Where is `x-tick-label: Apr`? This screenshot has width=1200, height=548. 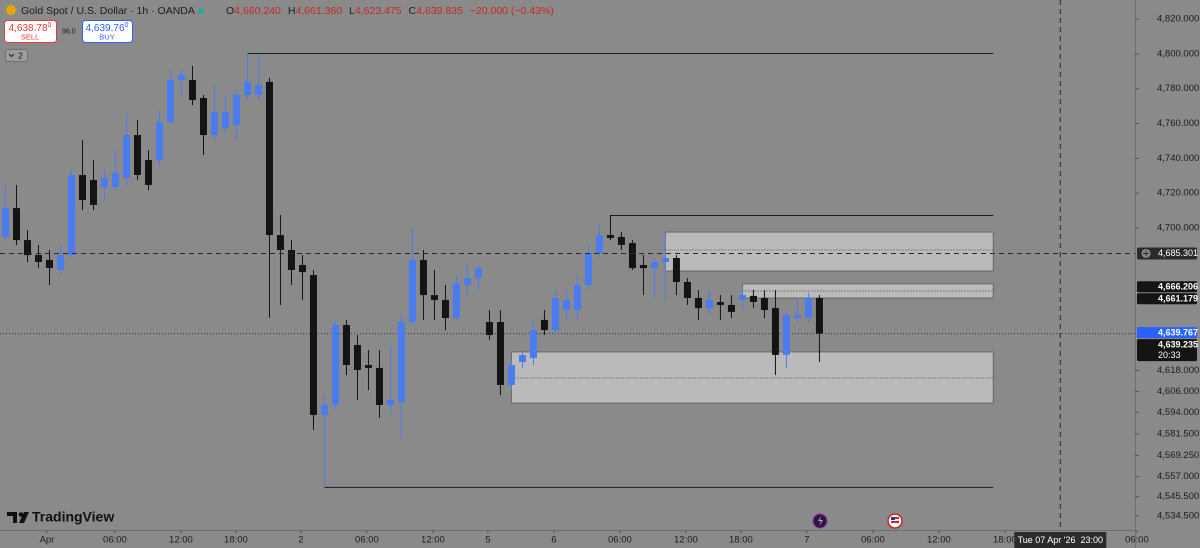
x-tick-label: Apr is located at coordinates (47, 540).